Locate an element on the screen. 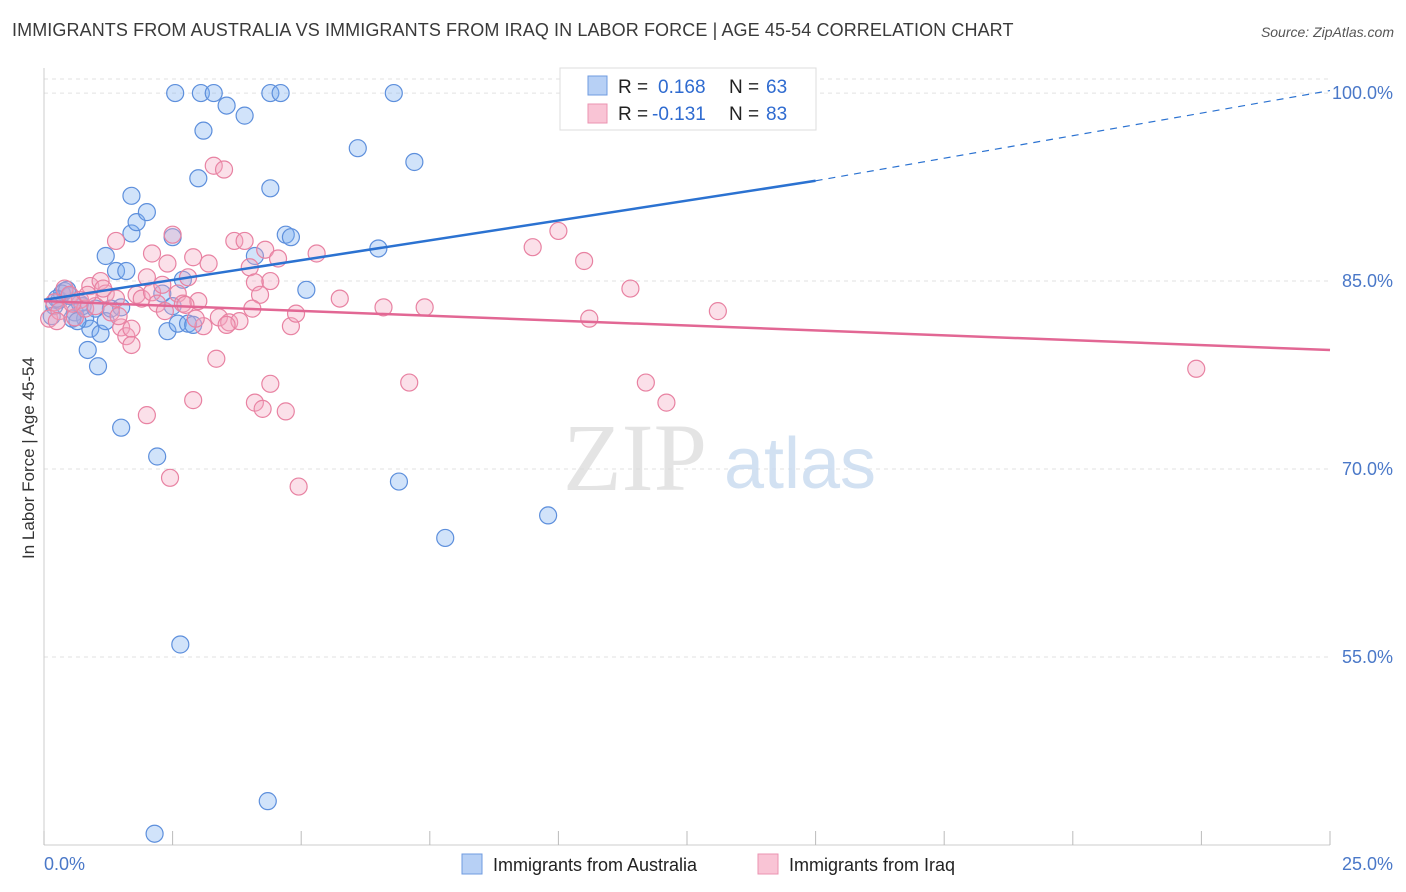  y-tick-label: 85.0% is located at coordinates (1367, 281).